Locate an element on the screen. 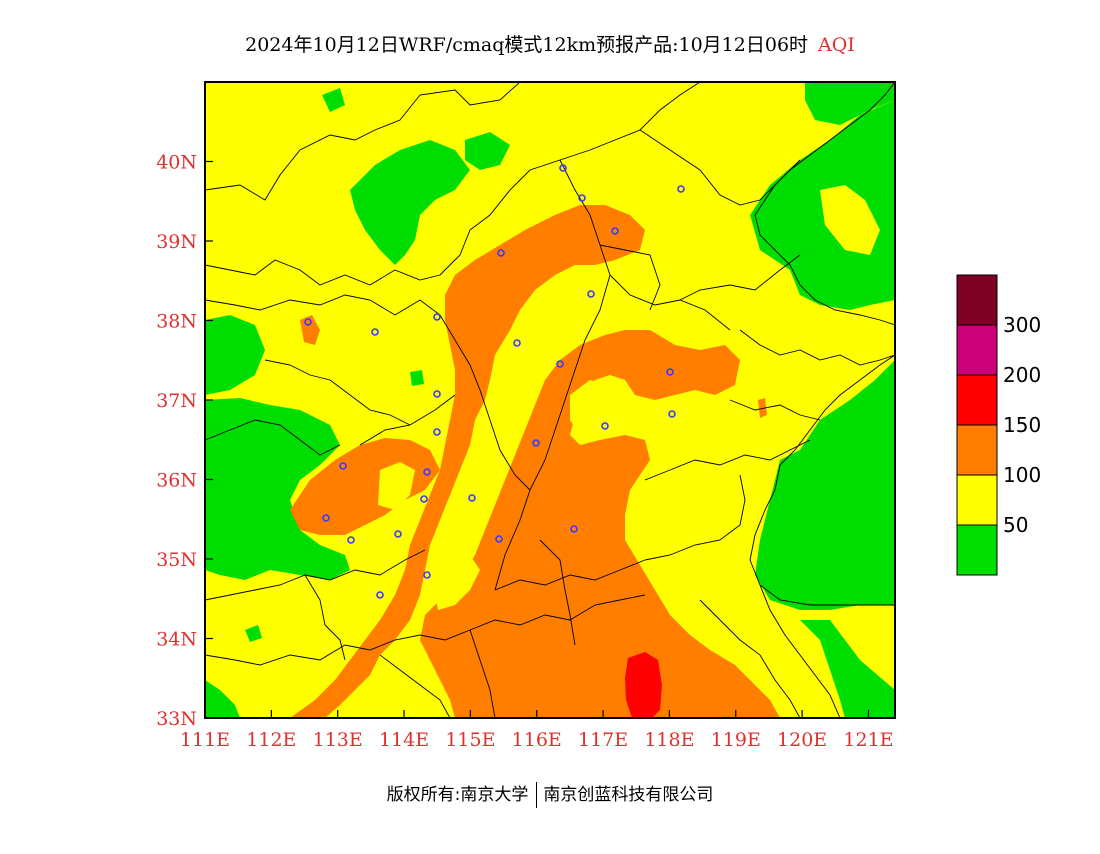 This screenshot has height=854, width=1100. footer-company: 南京创蓝科技有限公司 is located at coordinates (628, 795).